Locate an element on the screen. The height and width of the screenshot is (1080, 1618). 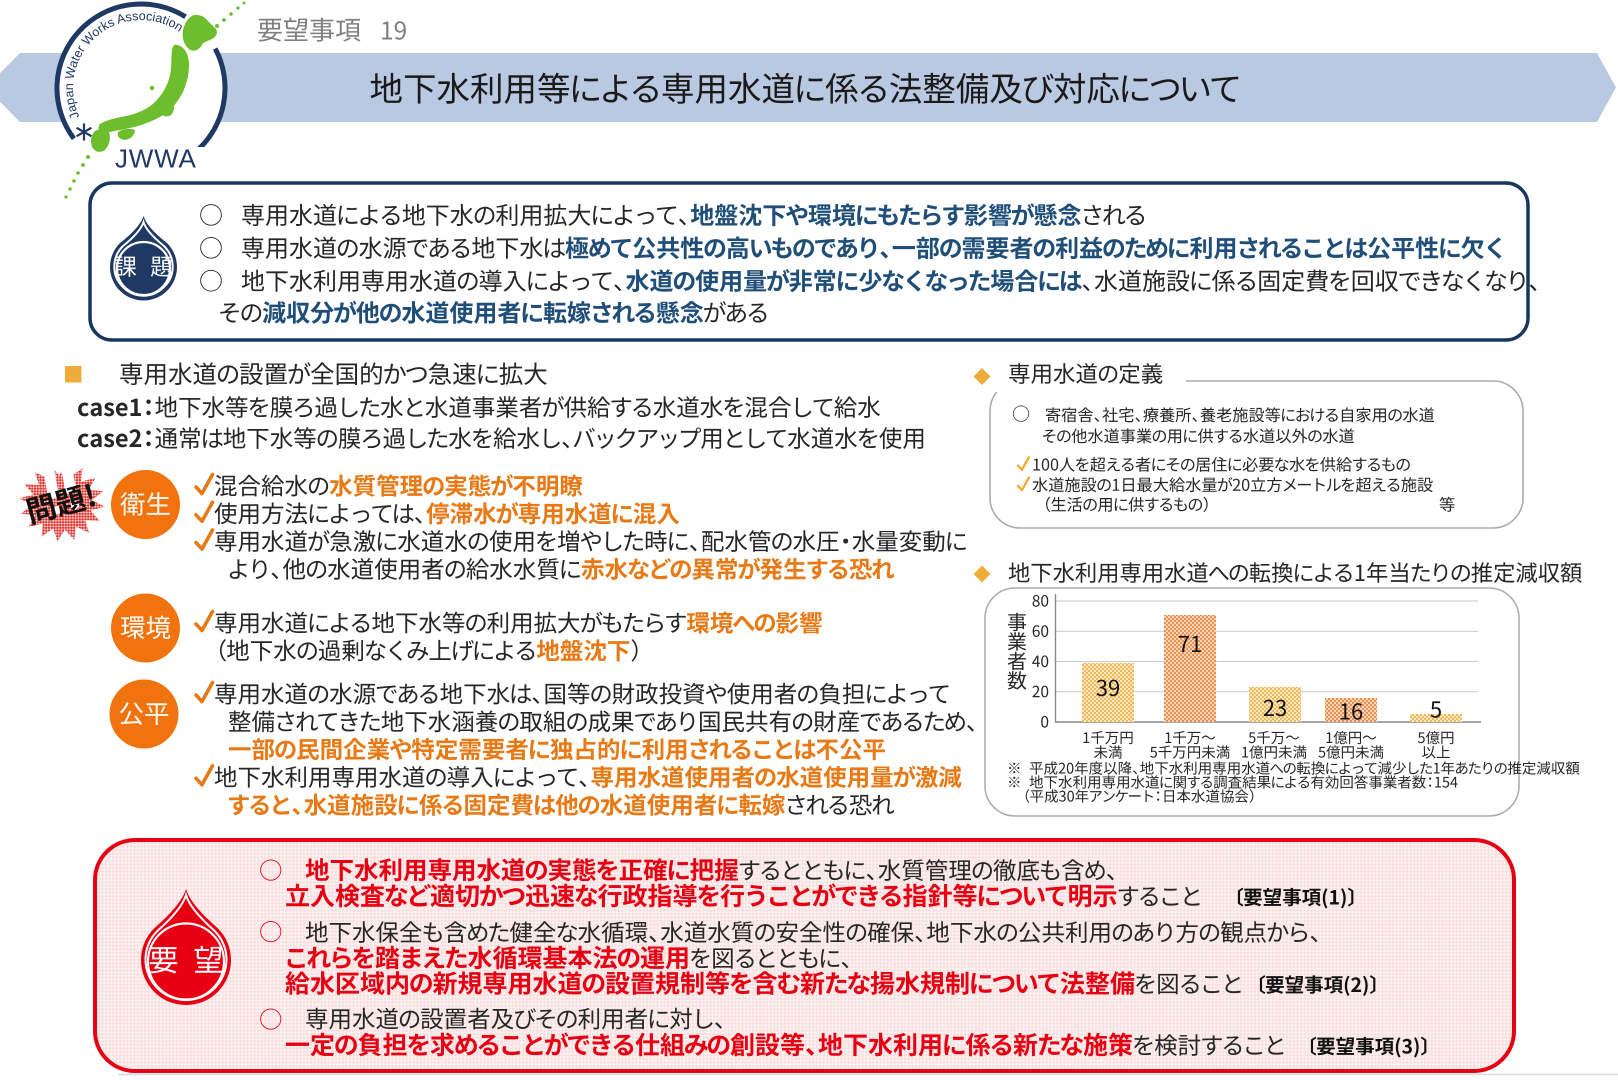
svg-text: JWWA is located at coordinates (156, 159).